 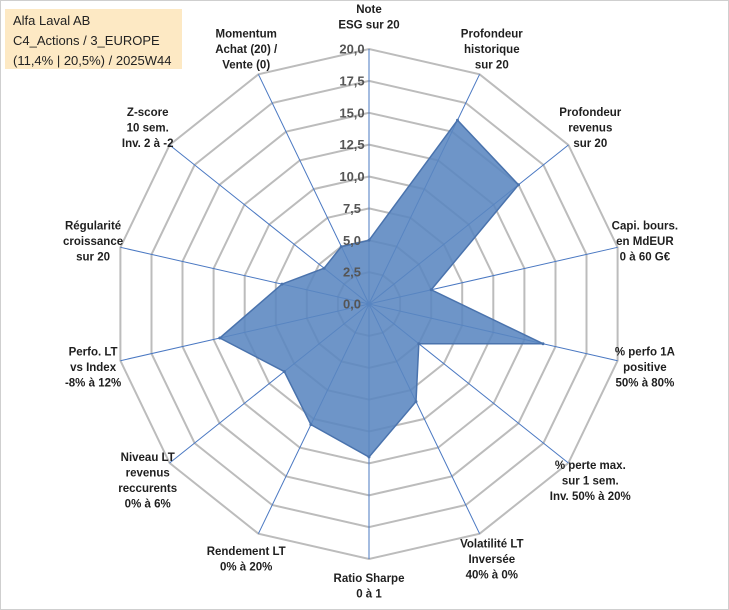 I want to click on axis-label: 0% à 6%, so click(x=148, y=505).